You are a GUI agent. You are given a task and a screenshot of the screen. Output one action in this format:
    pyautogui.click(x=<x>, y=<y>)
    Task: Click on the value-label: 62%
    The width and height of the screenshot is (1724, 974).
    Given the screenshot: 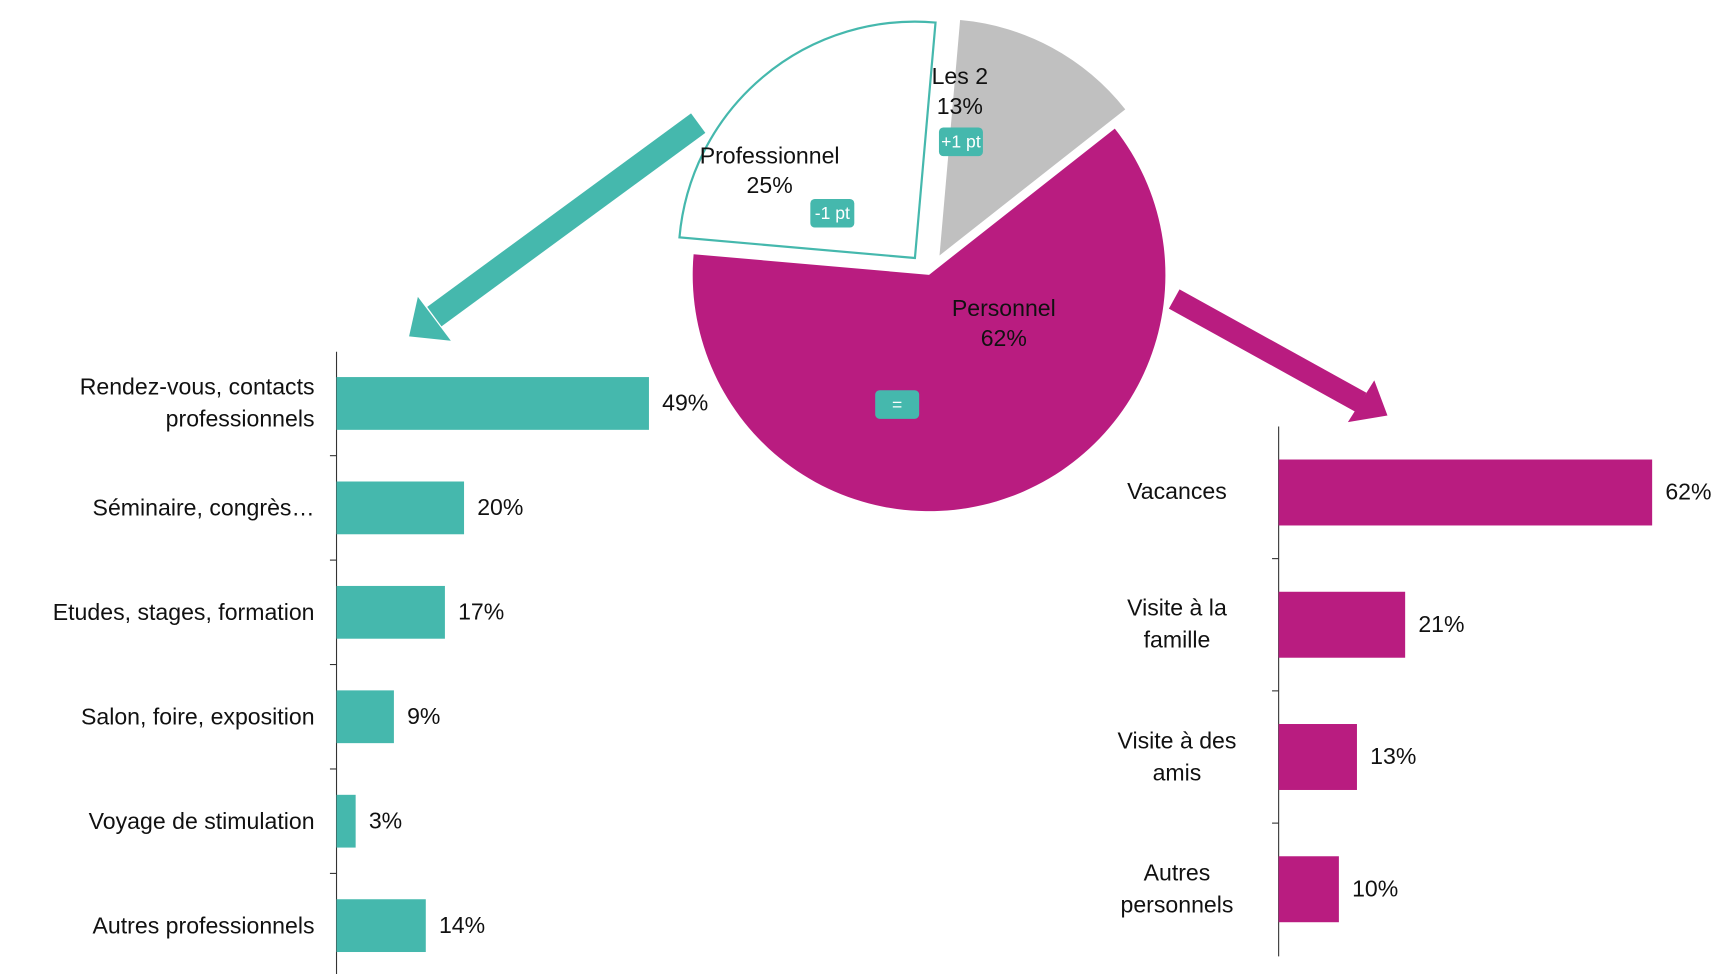 What is the action you would take?
    pyautogui.click(x=1688, y=492)
    